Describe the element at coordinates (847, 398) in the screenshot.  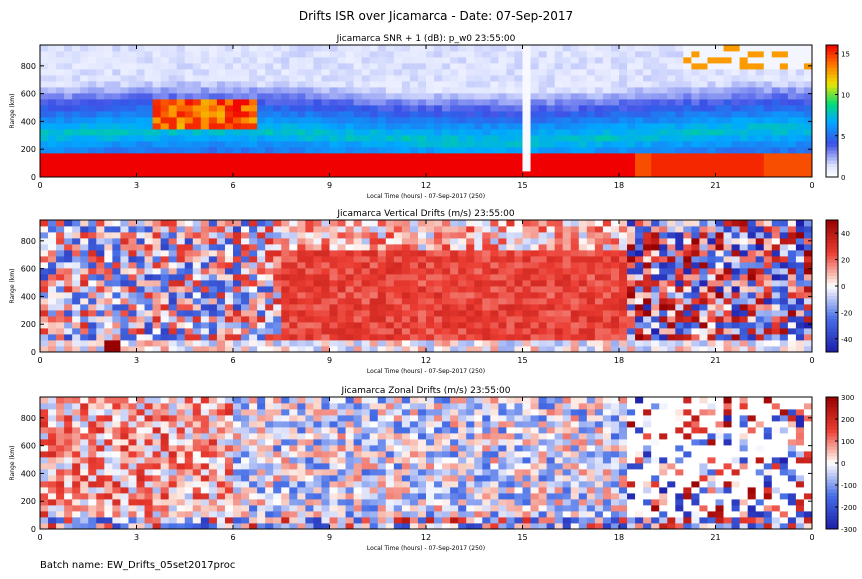
I see `colorbar-tick-label: 300` at that location.